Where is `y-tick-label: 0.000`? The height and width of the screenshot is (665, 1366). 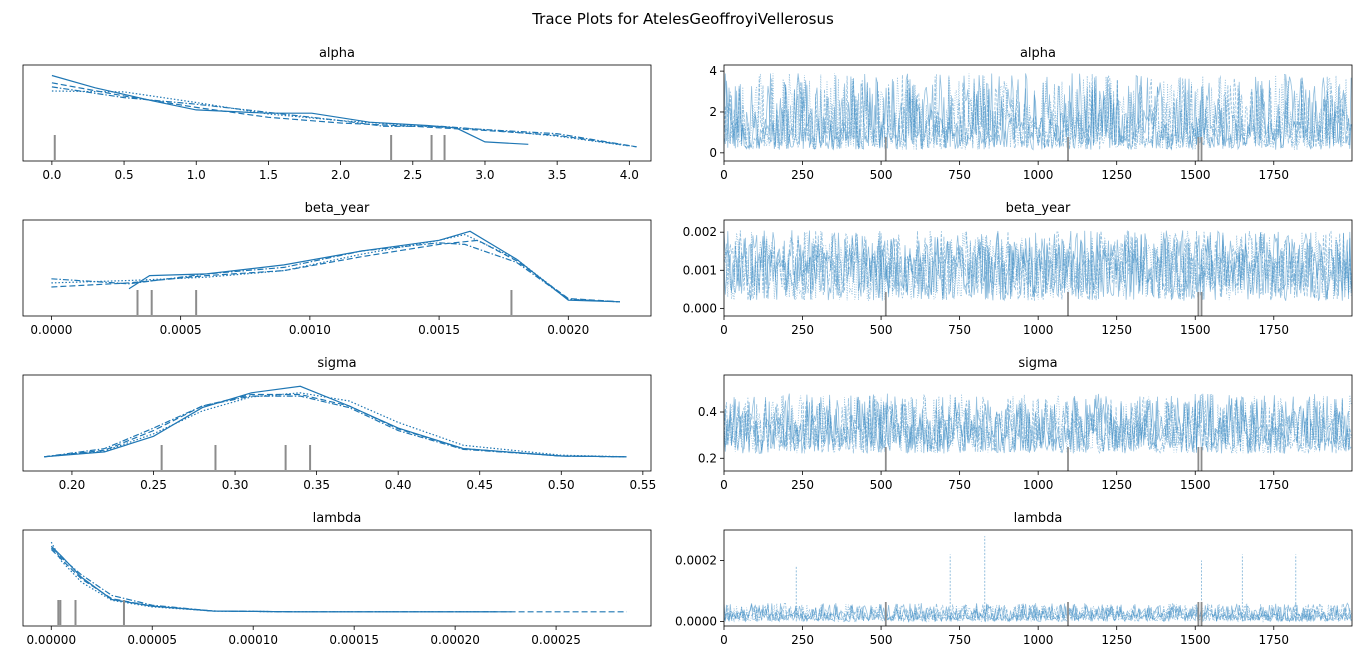
y-tick-label: 0.000 is located at coordinates (700, 308).